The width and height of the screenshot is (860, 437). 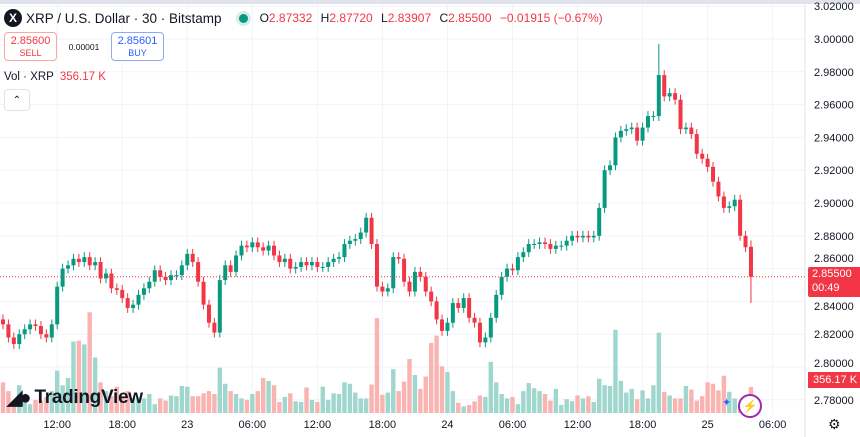 I want to click on volume-axis-label: 356.17 K, so click(x=834, y=380).